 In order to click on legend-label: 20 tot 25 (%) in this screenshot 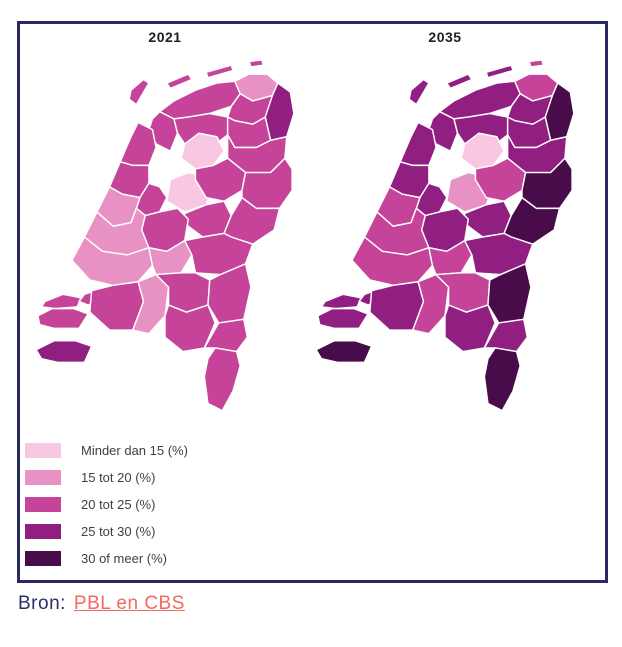, I will do `click(118, 504)`.